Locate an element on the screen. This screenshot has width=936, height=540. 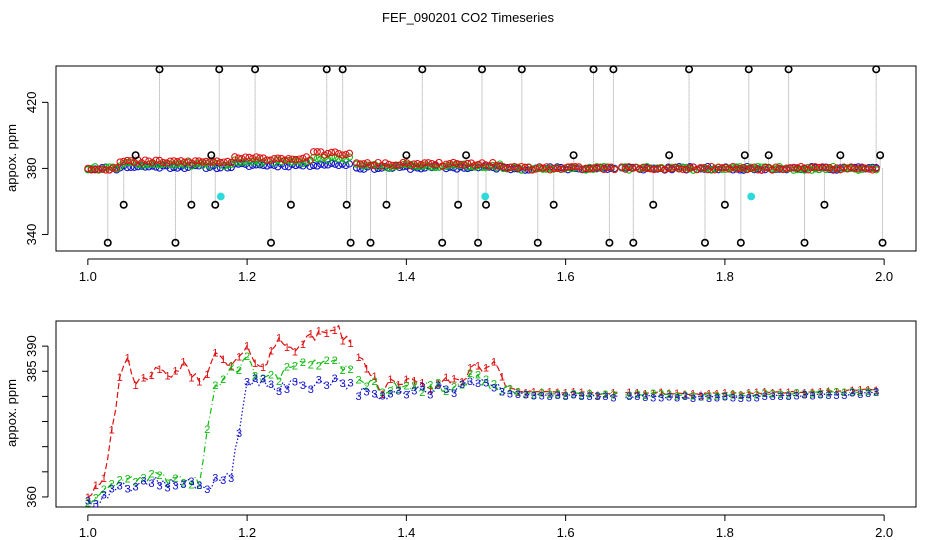
flag-point is located at coordinates (220, 196).